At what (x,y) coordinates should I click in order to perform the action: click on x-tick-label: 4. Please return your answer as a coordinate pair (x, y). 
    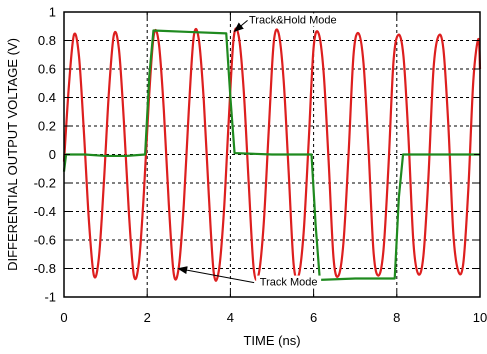
    Looking at the image, I should click on (230, 317).